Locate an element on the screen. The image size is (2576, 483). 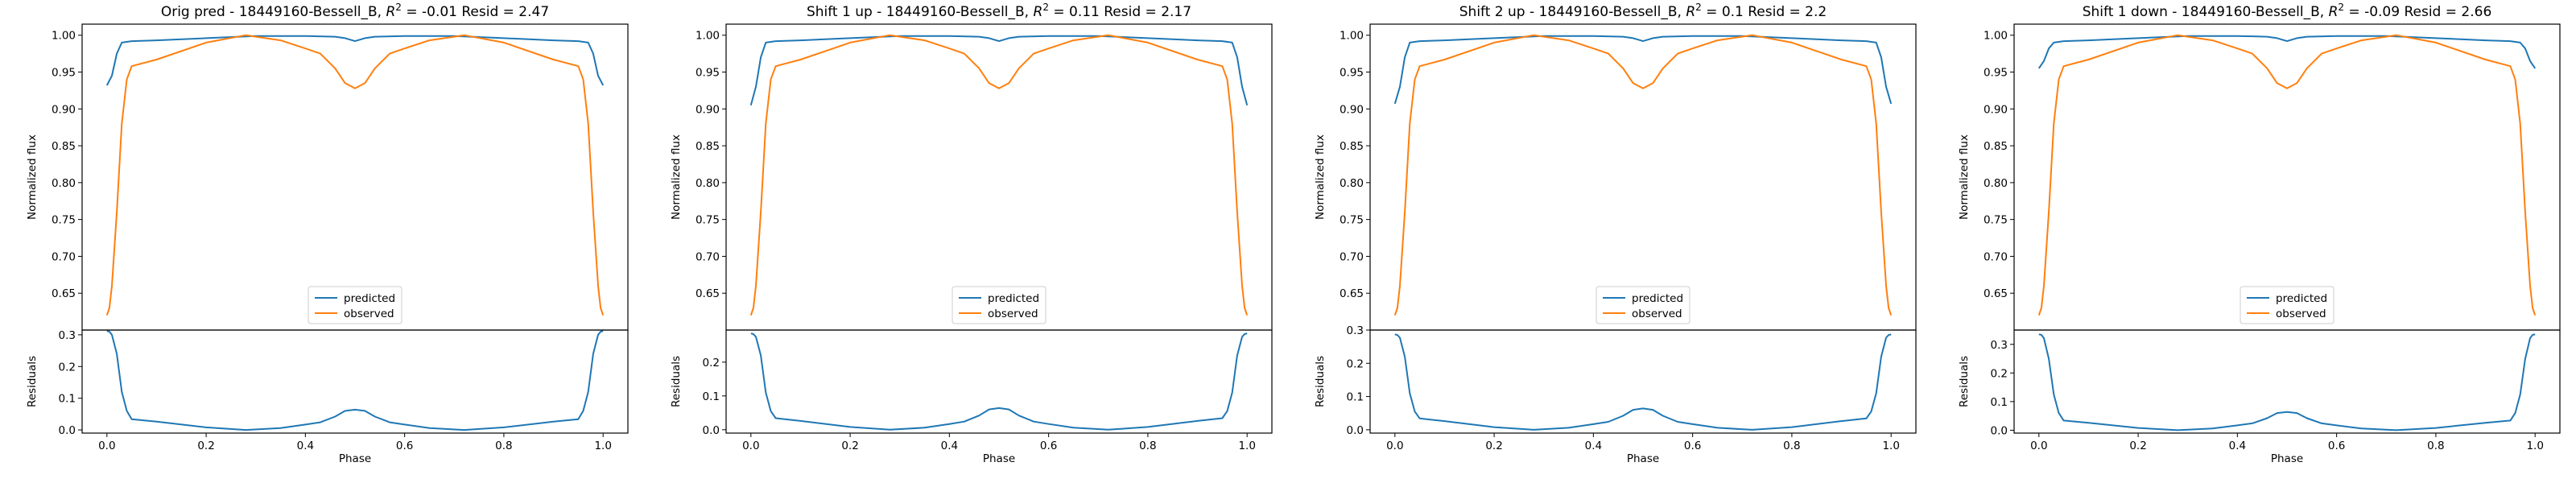
subplot-title-text: Shift 1 down - 18449160-Bessell_B, is located at coordinates (2206, 12).